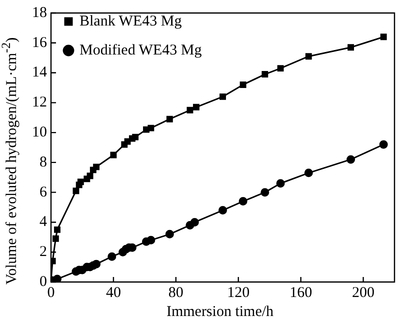  What do you see at coordinates (363, 292) in the screenshot?
I see `x-tick-label: 200` at bounding box center [363, 292].